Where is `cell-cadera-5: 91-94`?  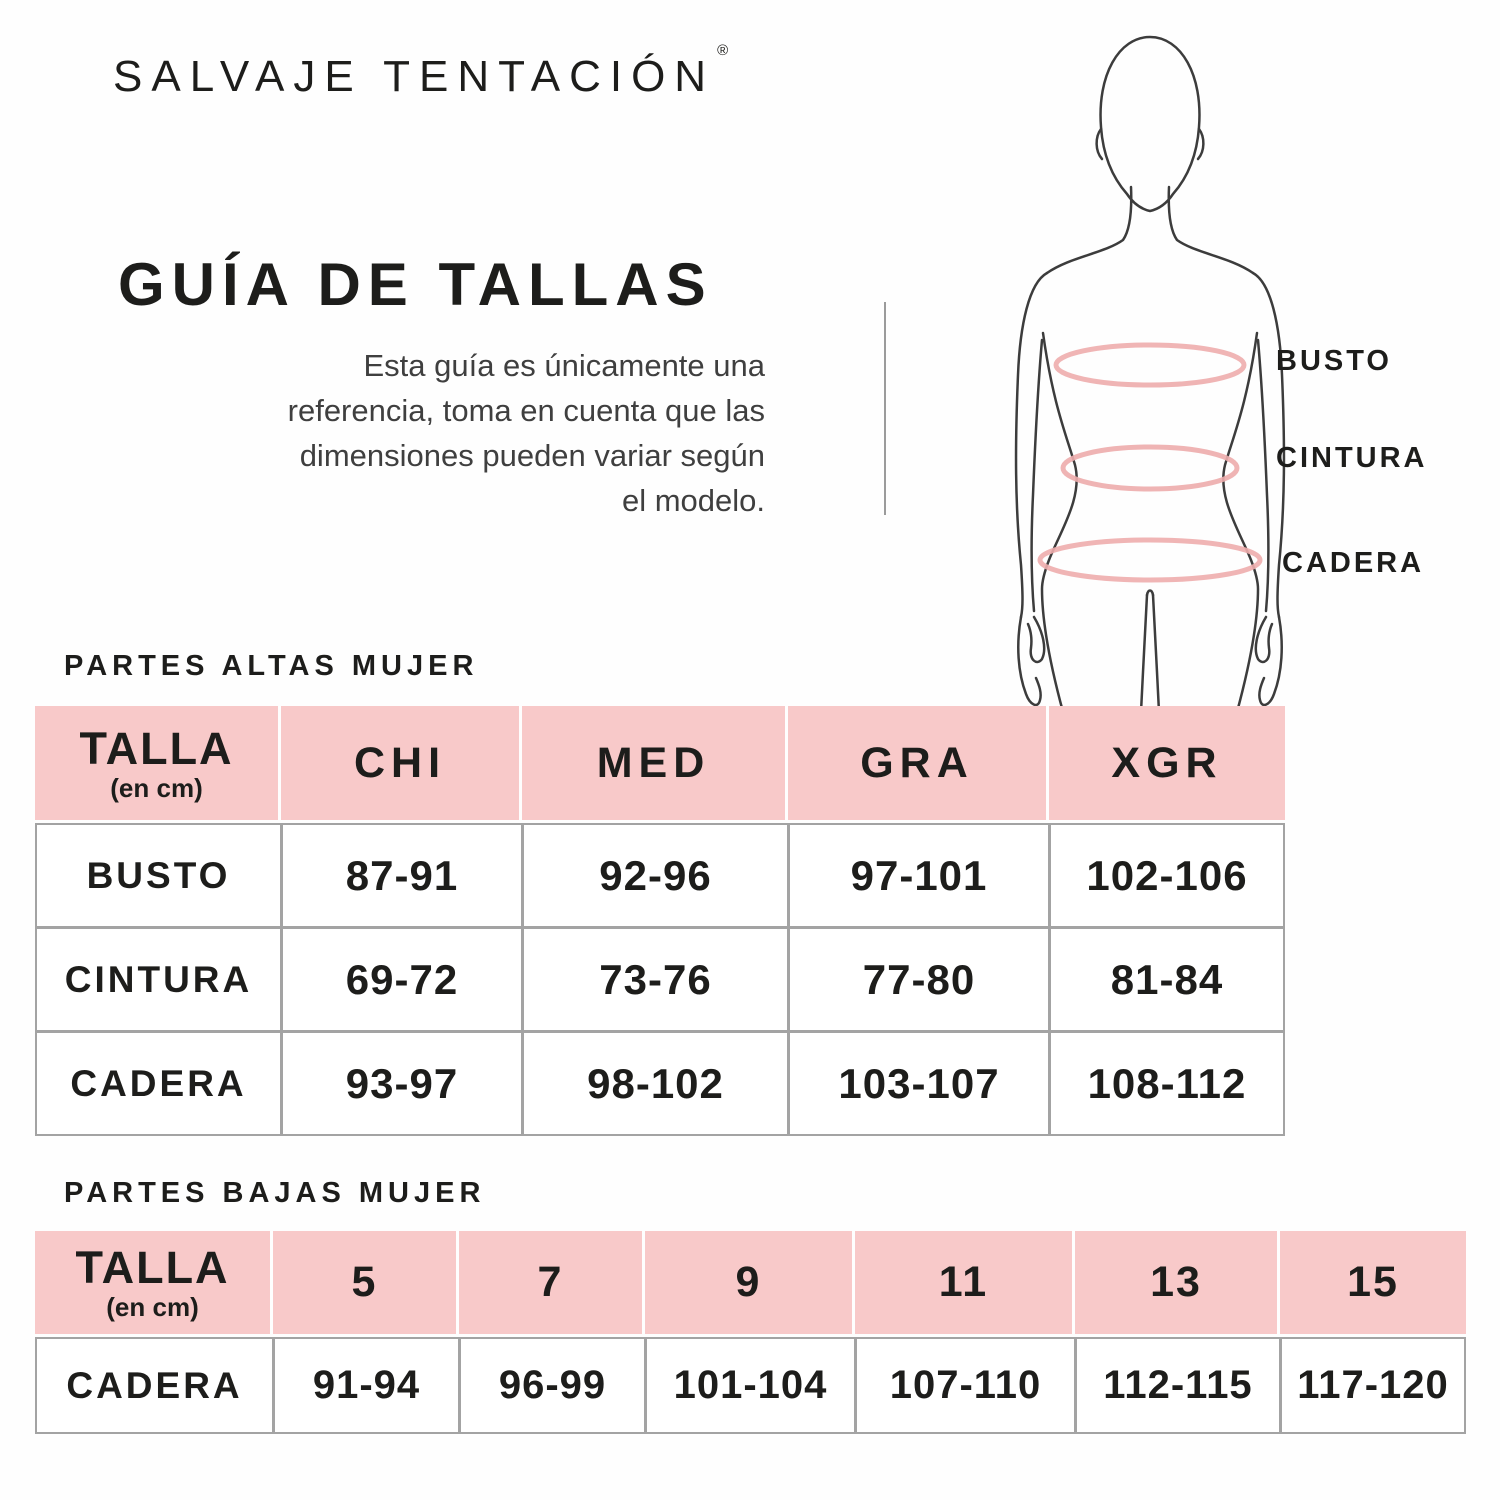
cell-cadera-5: 91-94 is located at coordinates (366, 1385).